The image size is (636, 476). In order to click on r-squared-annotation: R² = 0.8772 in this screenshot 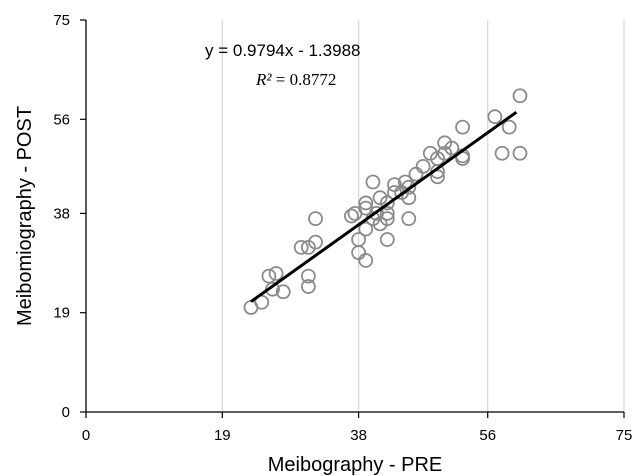, I will do `click(295, 79)`.